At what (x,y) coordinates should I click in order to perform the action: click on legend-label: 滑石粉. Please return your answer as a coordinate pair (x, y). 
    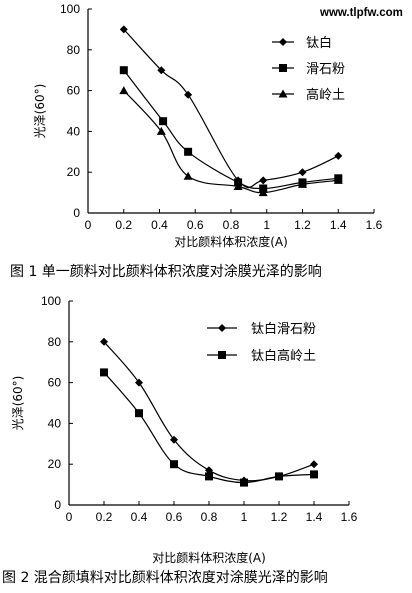
    Looking at the image, I should click on (325, 69).